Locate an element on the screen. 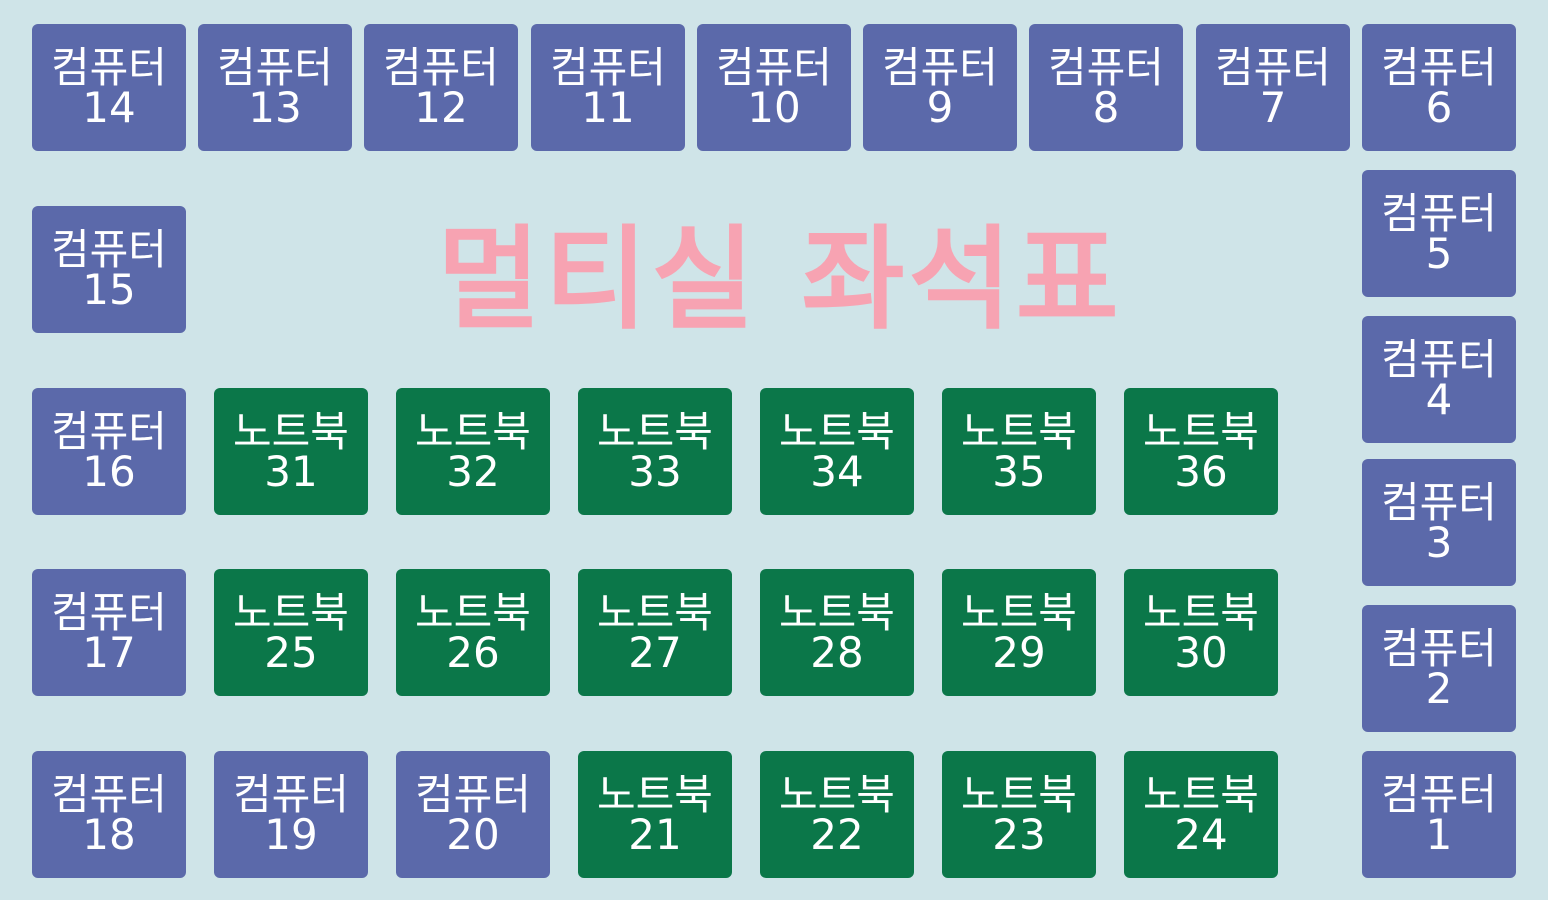 Image resolution: width=1548 pixels, height=900 pixels. seat-notebook-31: 노트북 31 is located at coordinates (291, 451).